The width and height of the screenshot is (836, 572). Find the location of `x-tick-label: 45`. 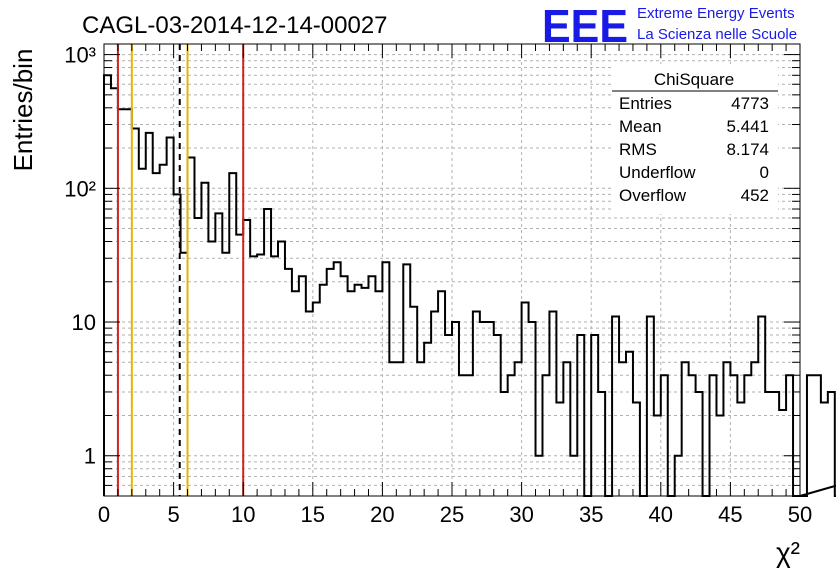

x-tick-label: 45 is located at coordinates (730, 514).